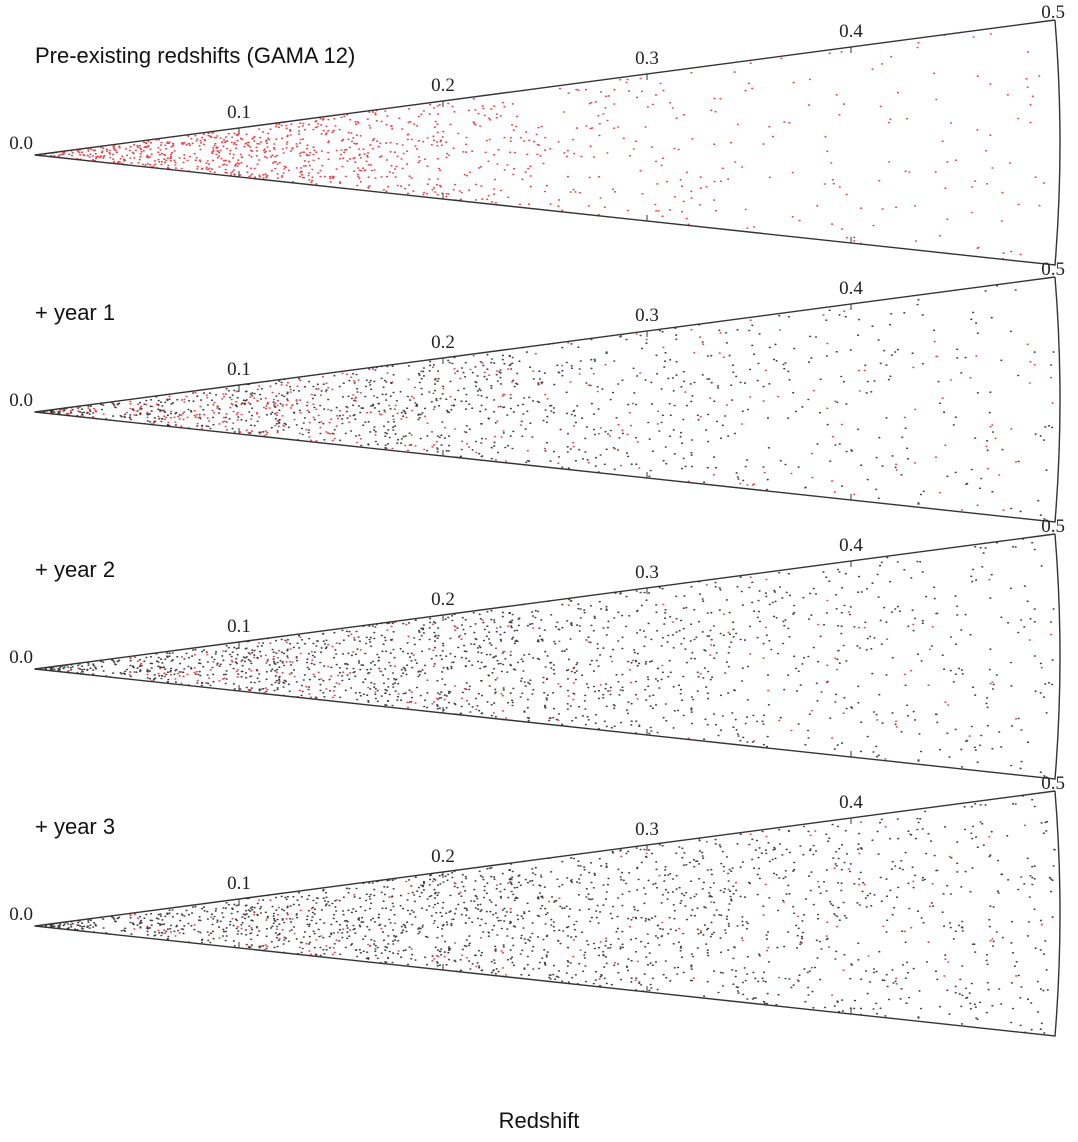 The image size is (1078, 1142). Describe the element at coordinates (75, 569) in the screenshot. I see `panel-title: + year 2` at that location.